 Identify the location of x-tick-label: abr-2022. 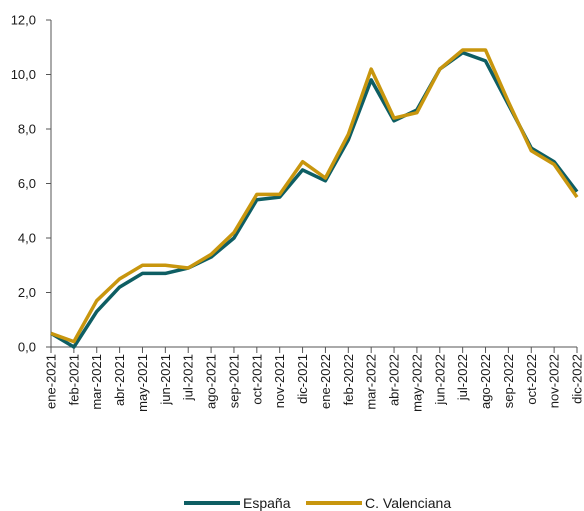
(394, 380).